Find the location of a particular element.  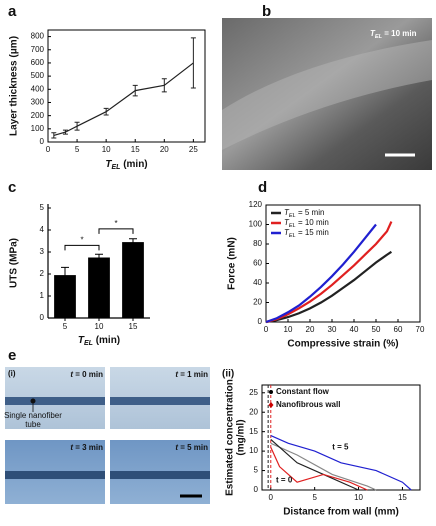

plot-frame is located at coordinates (126, 86).